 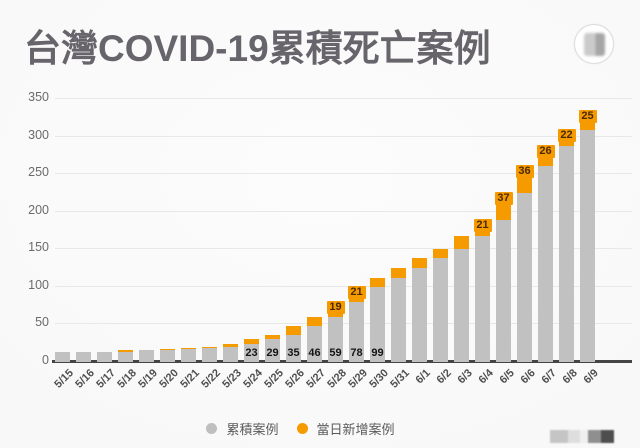 What do you see at coordinates (355, 429) in the screenshot?
I see `legend-daily-new-label: 當日新增案例` at bounding box center [355, 429].